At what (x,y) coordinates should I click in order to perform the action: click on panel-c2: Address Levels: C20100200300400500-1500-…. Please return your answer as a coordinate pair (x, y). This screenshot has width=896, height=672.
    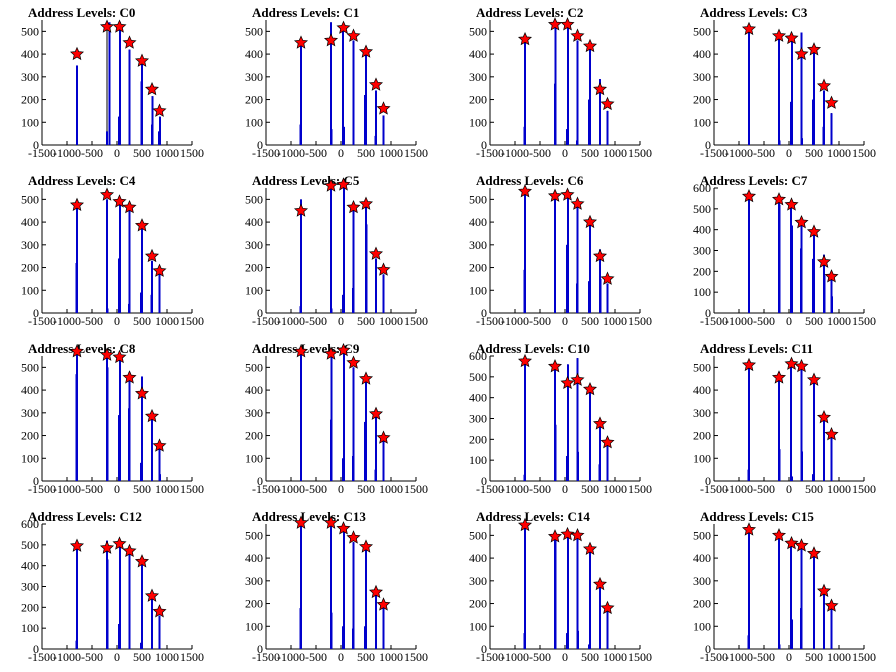
    Looking at the image, I should click on (560, 82).